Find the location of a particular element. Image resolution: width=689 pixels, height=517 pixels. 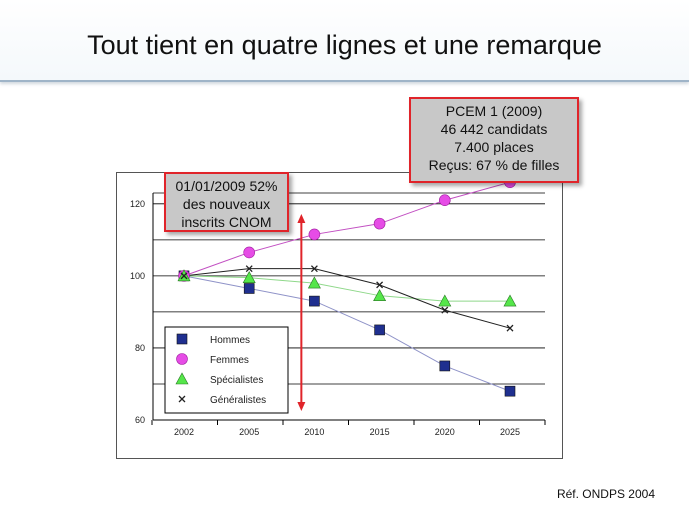

series-line-spécialistes is located at coordinates (346, 288).